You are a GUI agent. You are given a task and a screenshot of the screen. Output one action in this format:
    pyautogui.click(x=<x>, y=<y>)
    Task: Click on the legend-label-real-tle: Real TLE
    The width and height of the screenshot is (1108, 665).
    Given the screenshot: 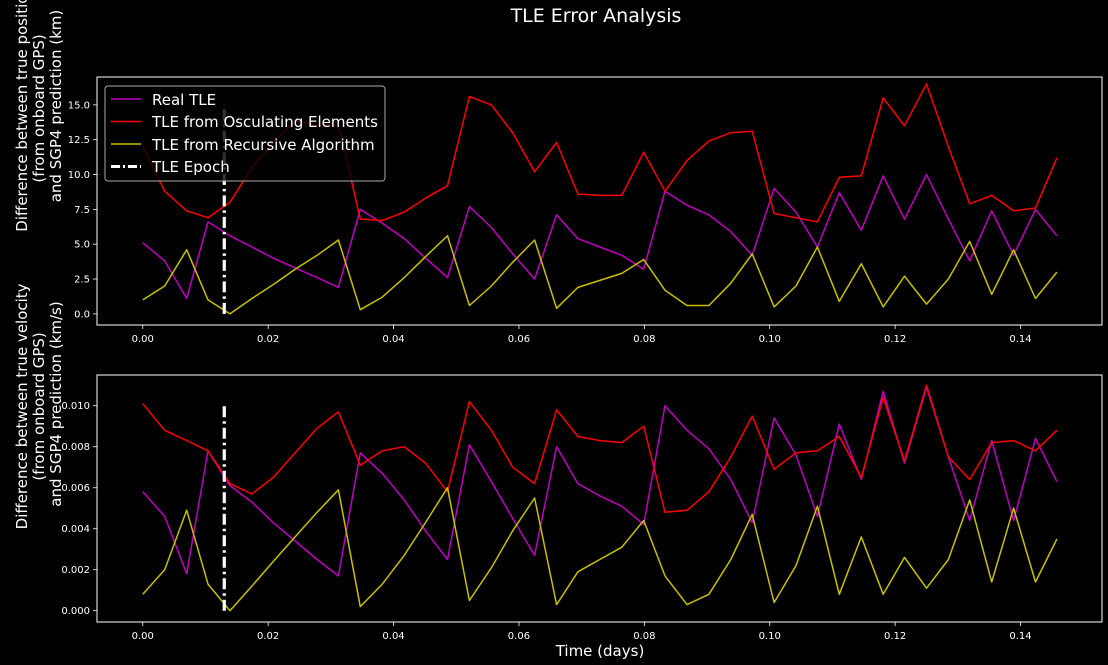 What is the action you would take?
    pyautogui.click(x=184, y=100)
    